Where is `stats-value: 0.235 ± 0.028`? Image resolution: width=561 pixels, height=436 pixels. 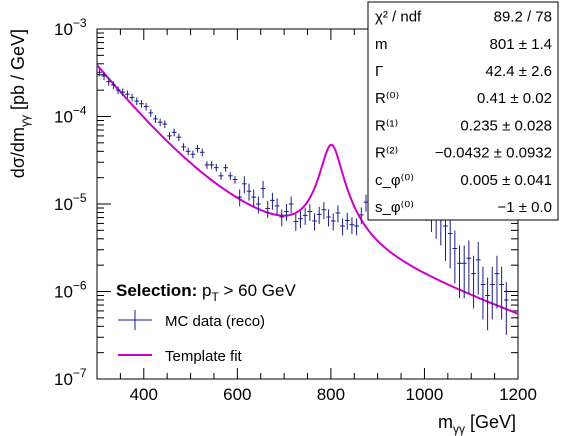
stats-value: 0.235 ± 0.028 is located at coordinates (506, 125).